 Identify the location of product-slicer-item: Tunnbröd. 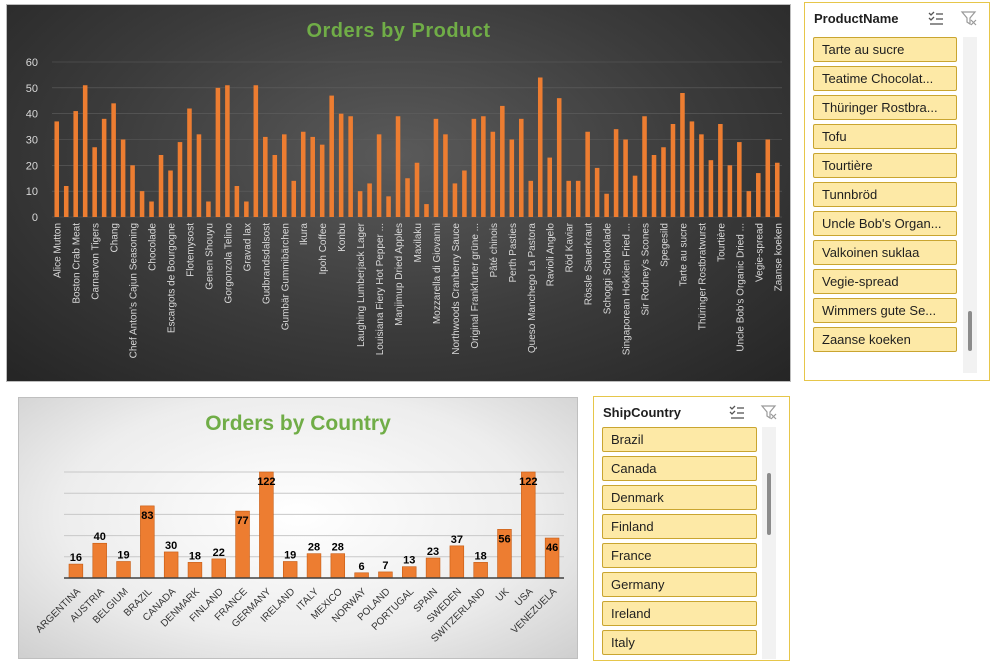
(885, 194).